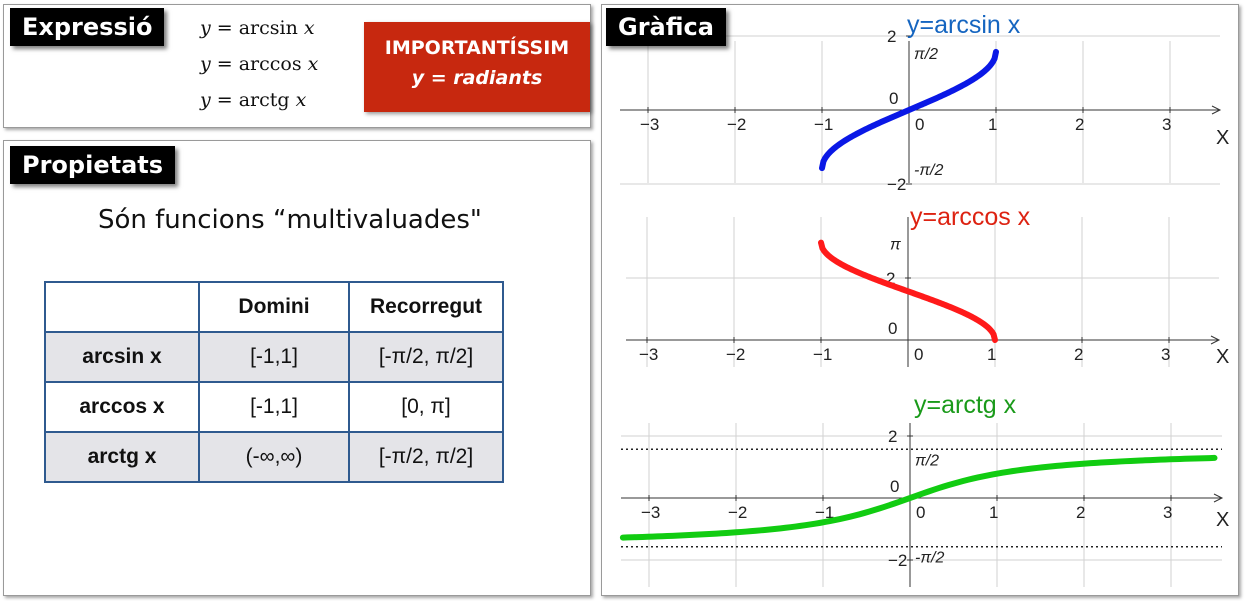  Describe the element at coordinates (477, 48) in the screenshot. I see `alert-line-1: IMPORTANTÍSSIM` at that location.